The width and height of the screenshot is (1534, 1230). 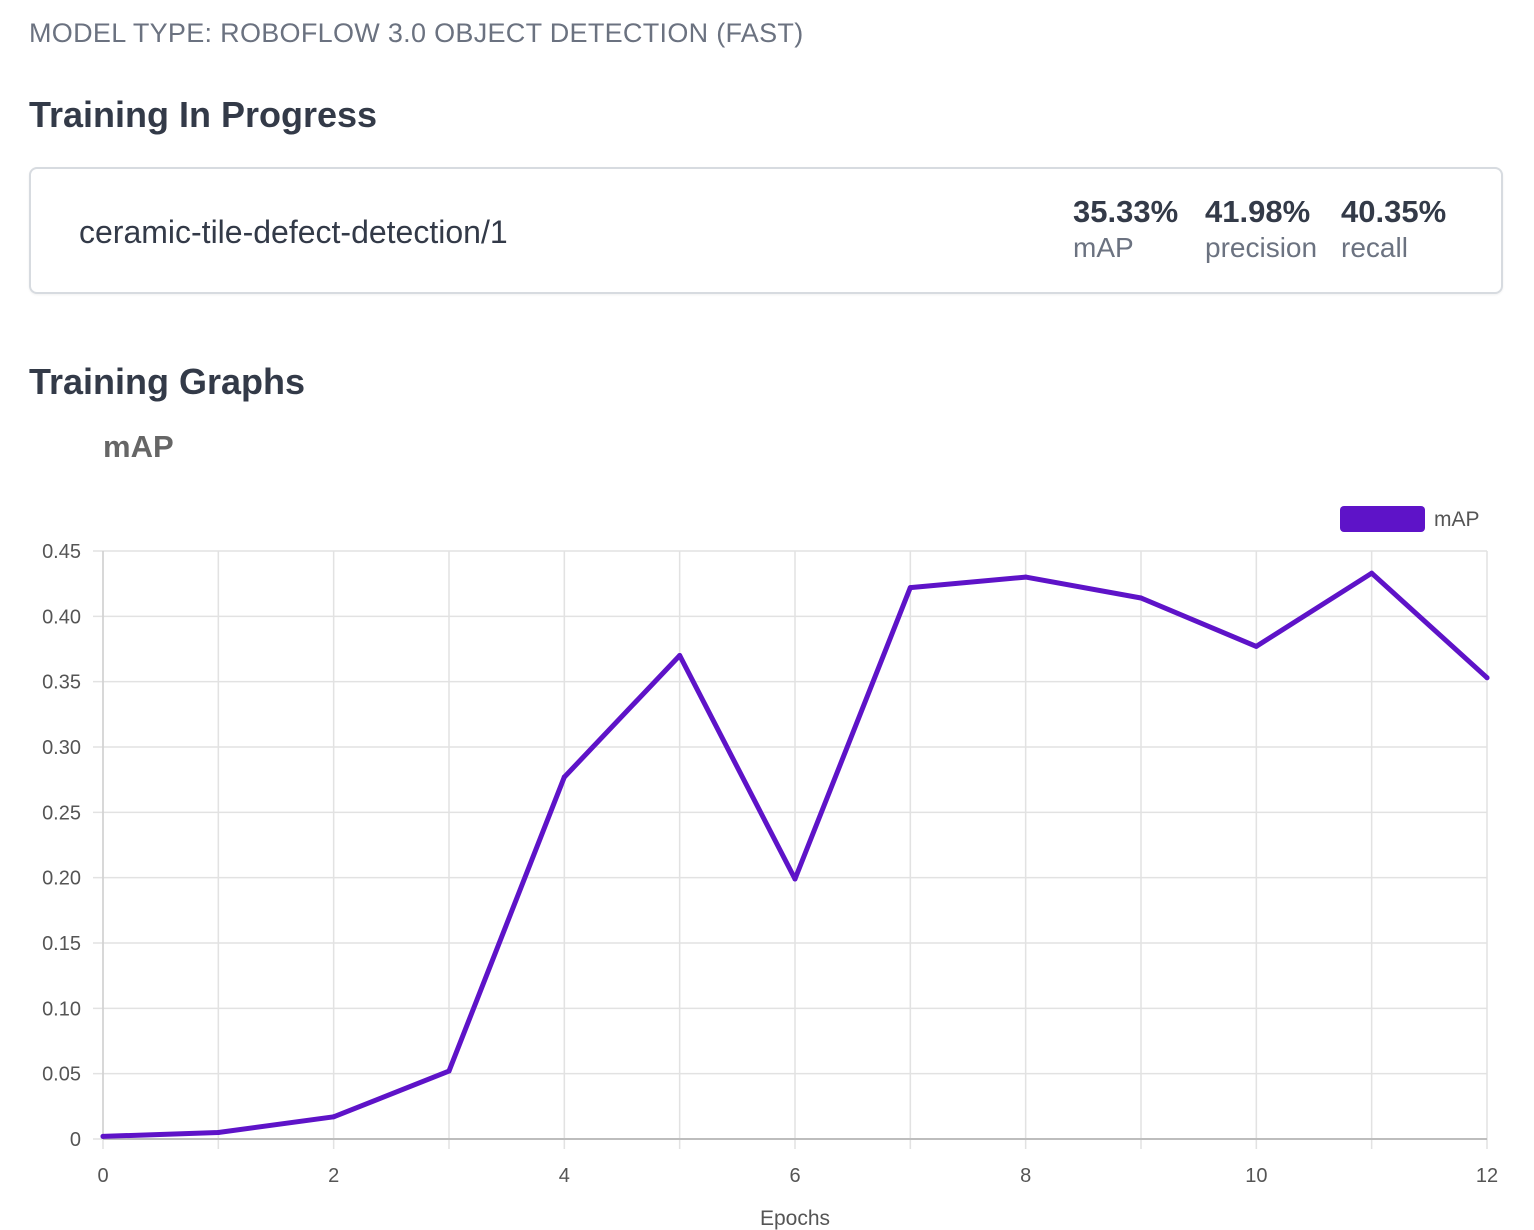 I want to click on x-tick-label: 4, so click(x=564, y=1176).